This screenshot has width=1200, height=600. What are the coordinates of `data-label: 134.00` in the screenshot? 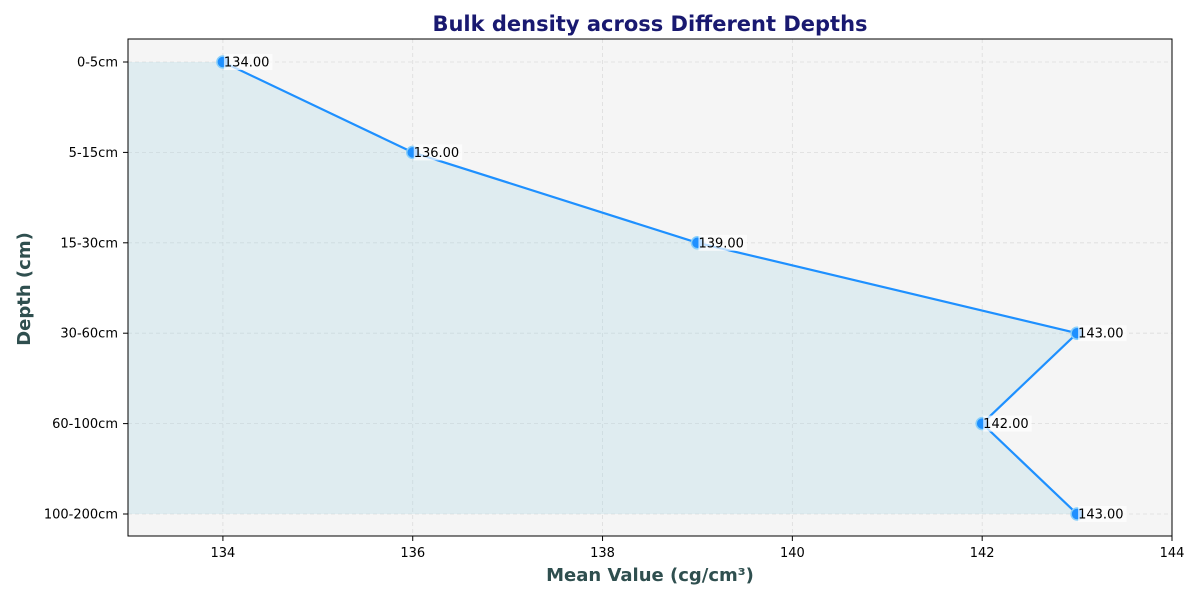 It's located at (247, 63).